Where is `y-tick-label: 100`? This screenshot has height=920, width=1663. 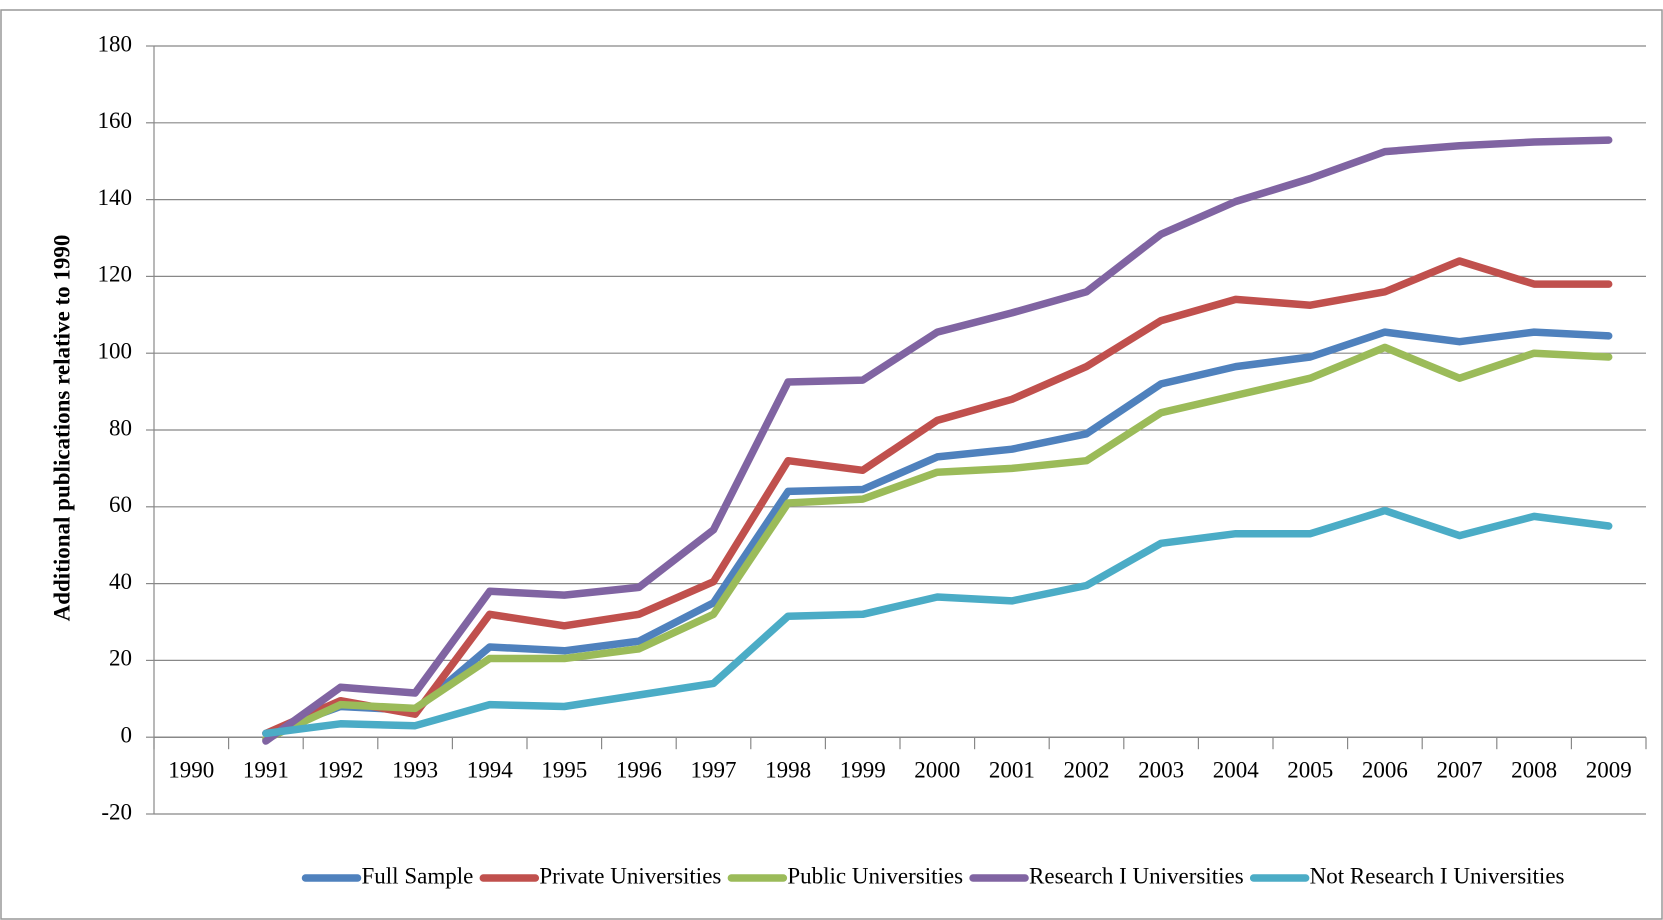 y-tick-label: 100 is located at coordinates (115, 350).